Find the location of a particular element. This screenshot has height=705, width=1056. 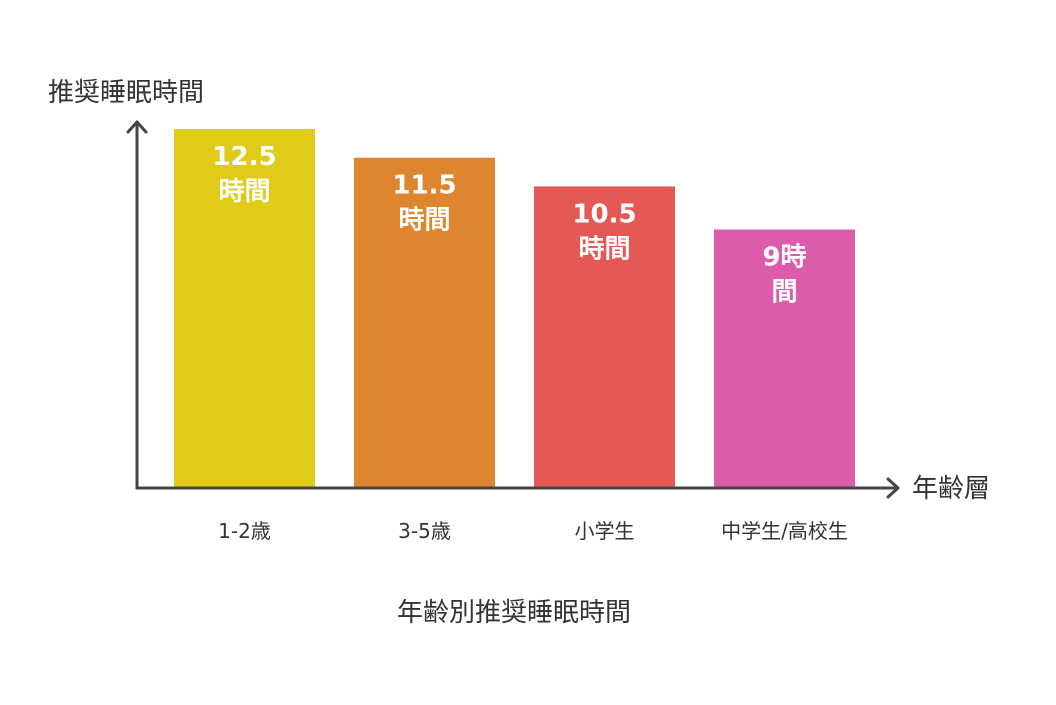

bar-3-value-label-line-1: 10.5 is located at coordinates (604, 214).